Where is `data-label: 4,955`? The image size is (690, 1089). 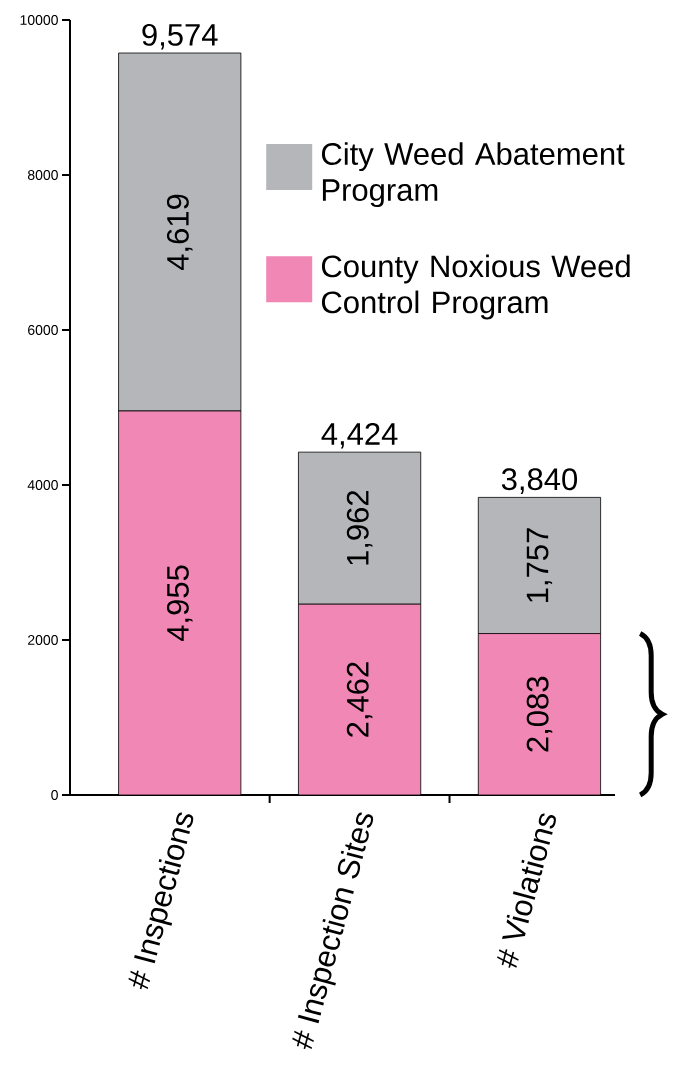 data-label: 4,955 is located at coordinates (179, 603).